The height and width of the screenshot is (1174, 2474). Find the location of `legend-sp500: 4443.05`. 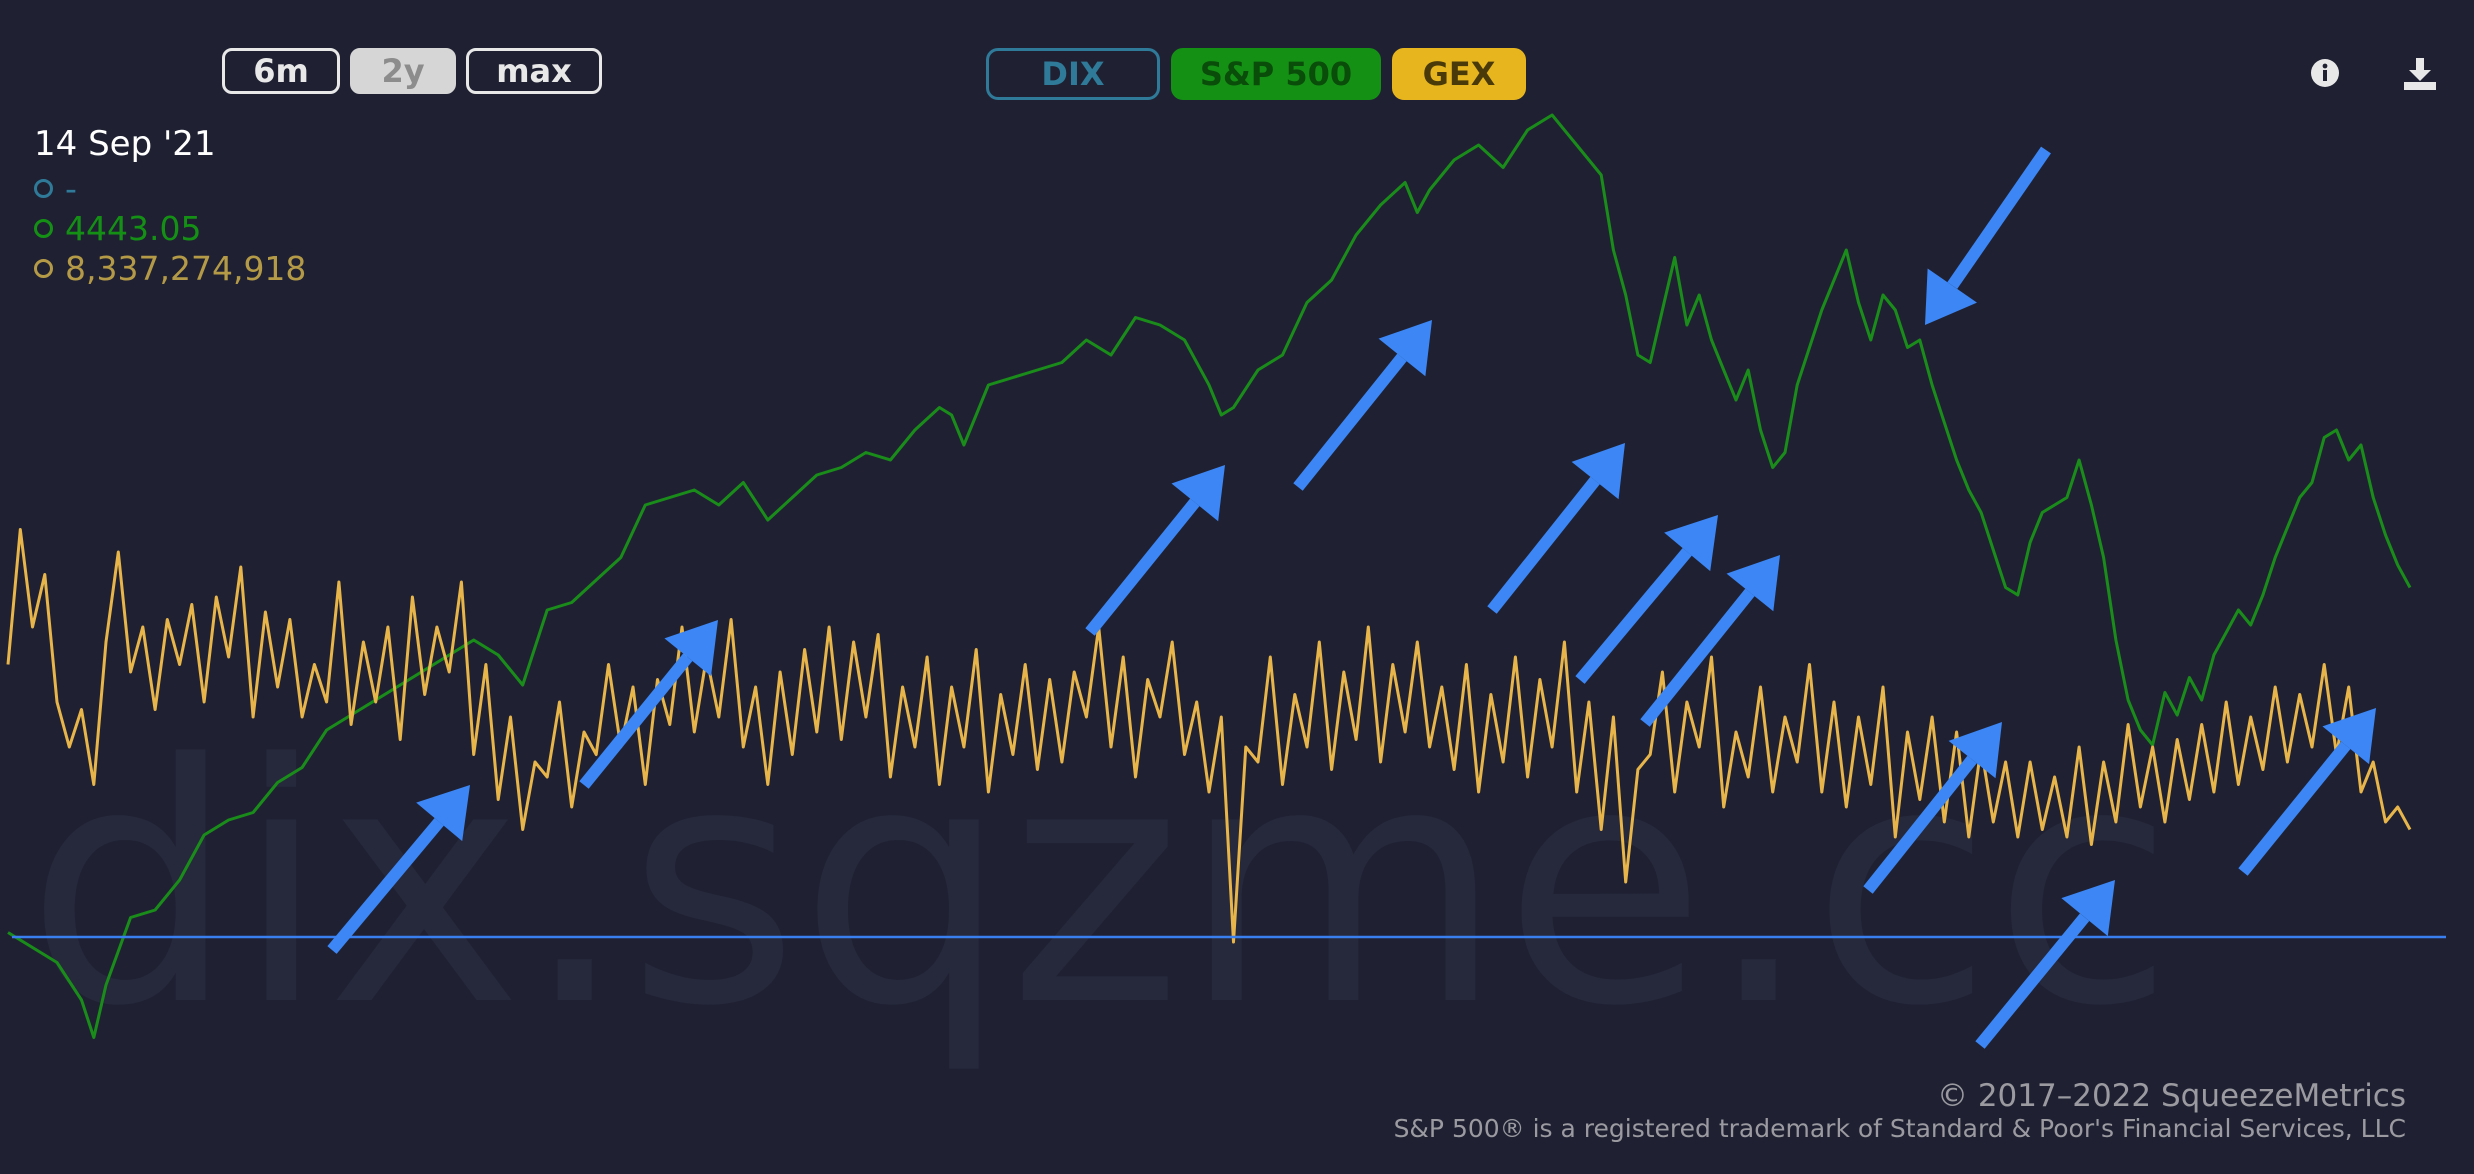

legend-sp500: 4443.05 is located at coordinates (170, 228).